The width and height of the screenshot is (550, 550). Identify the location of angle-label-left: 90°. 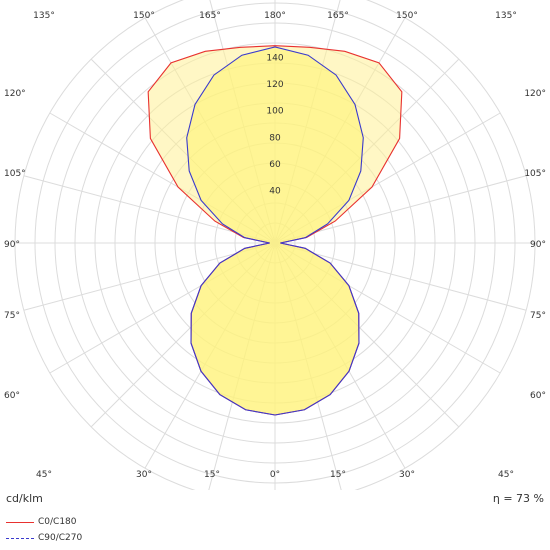
(12, 245).